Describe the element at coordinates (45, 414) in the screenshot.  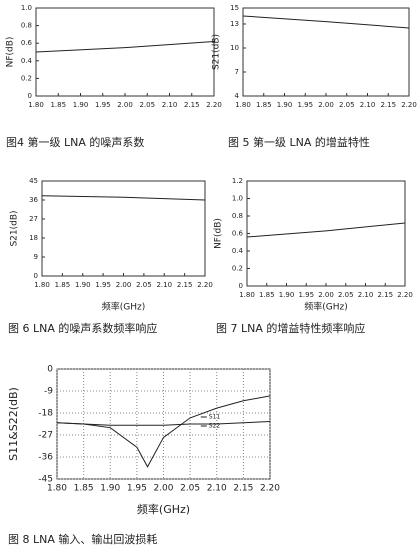
I see `y-tick-label: -18` at that location.